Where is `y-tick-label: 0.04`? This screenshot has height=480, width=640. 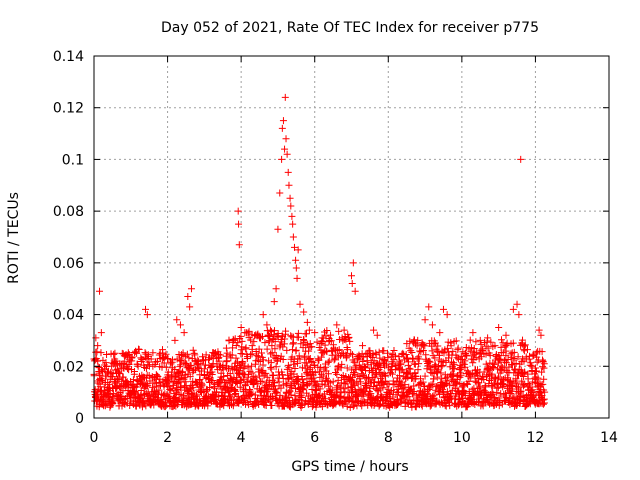 y-tick-label: 0.04 is located at coordinates (68, 316).